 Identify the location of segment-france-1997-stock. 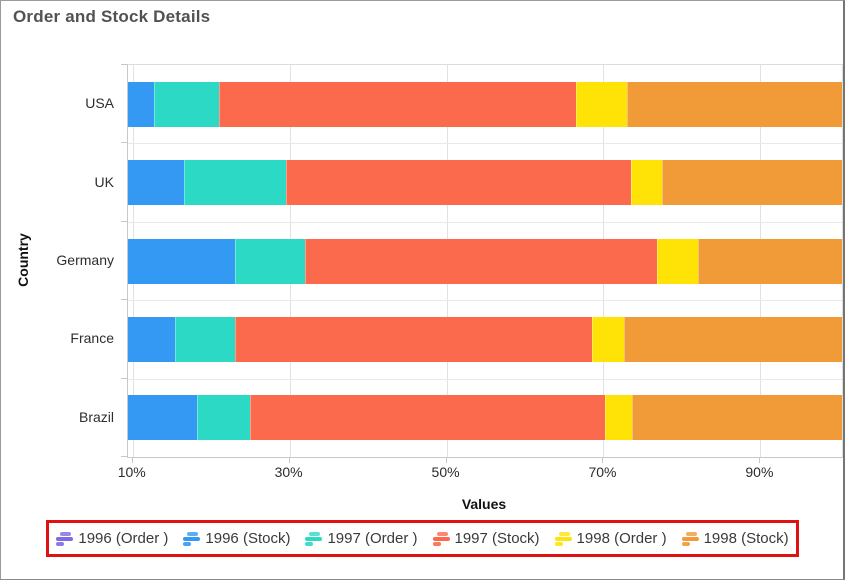
(413, 339).